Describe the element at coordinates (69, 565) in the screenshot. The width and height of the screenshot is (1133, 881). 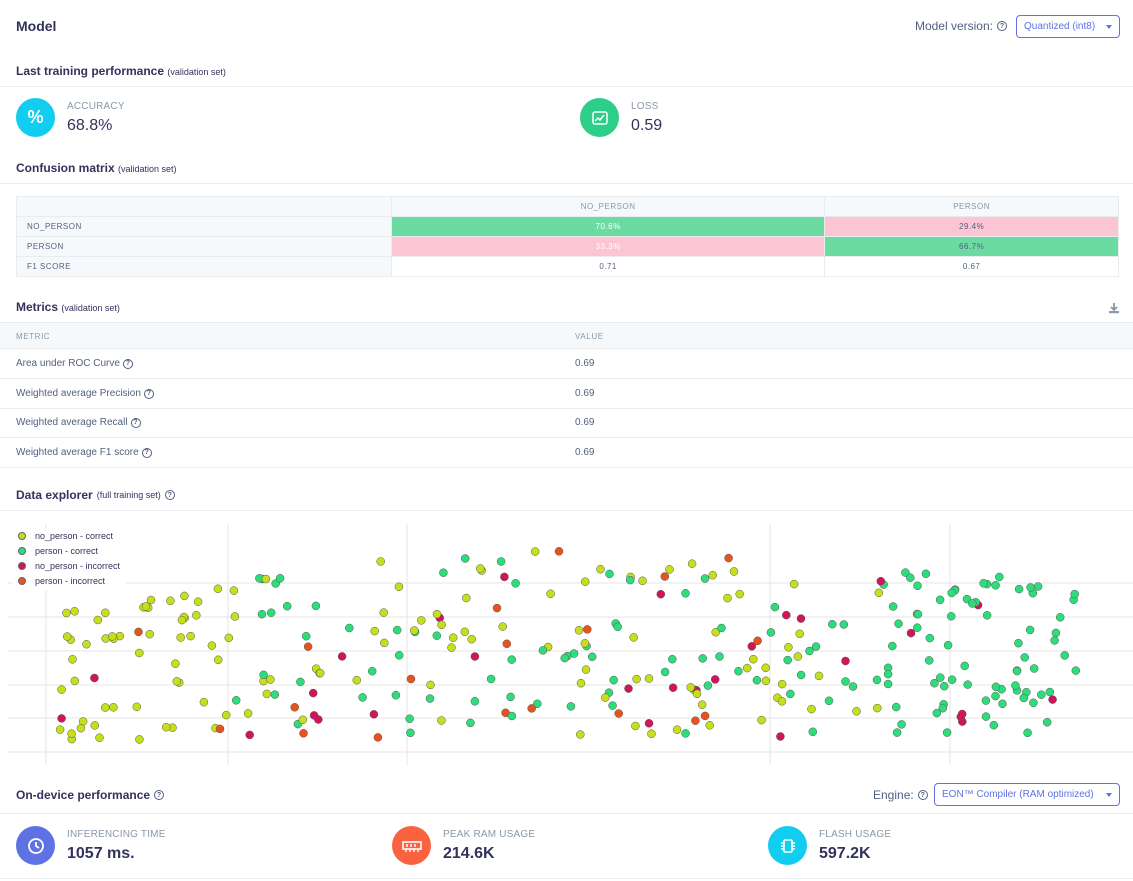
I see `legend-item: no_person - incorrect` at that location.